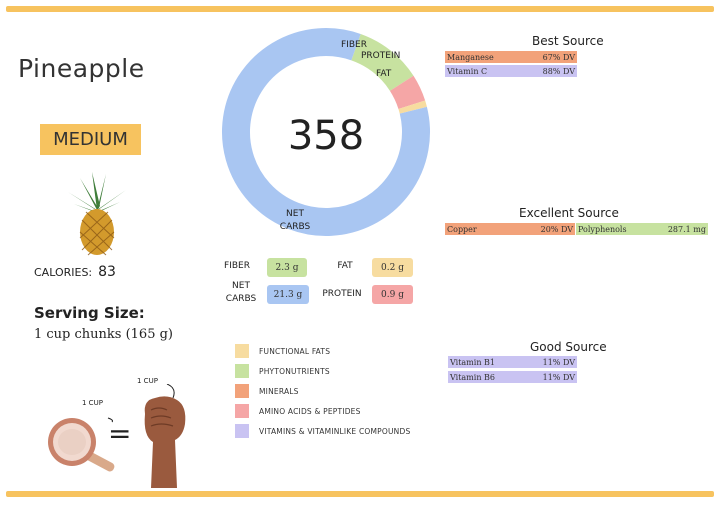 The image size is (720, 506). What do you see at coordinates (63, 272) in the screenshot?
I see `calories-label: CALORIES:` at bounding box center [63, 272].